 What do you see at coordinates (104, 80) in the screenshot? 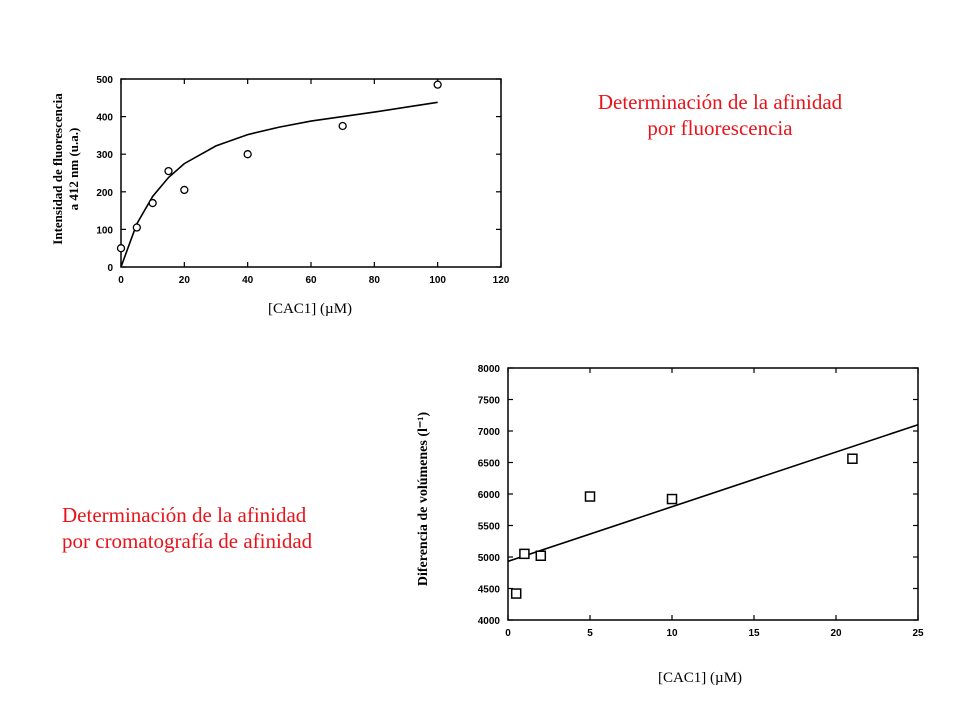
I see `fluorescence-y-tick-label: 500` at bounding box center [104, 80].